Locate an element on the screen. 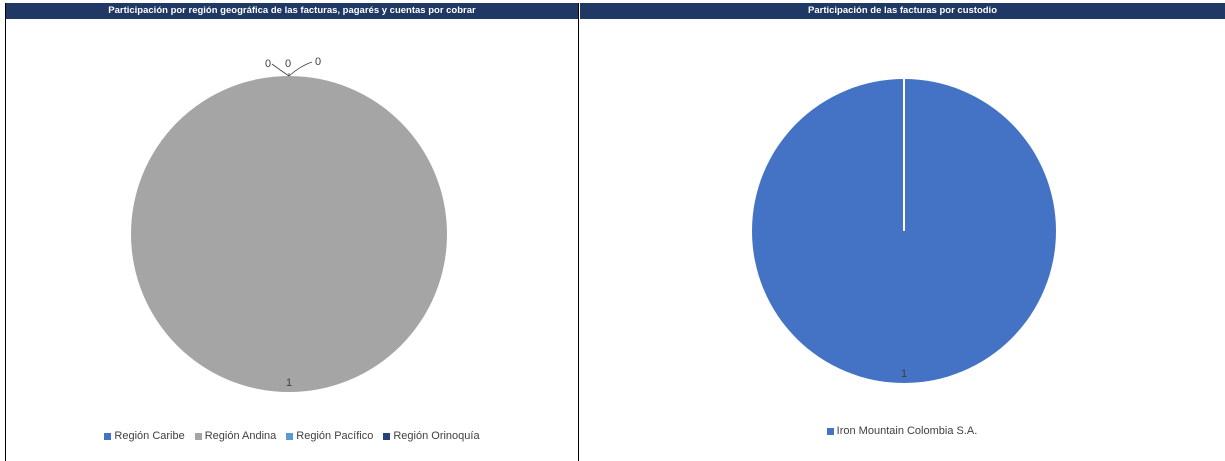 This screenshot has width=1225, height=461. legend-label: Región Pacífico is located at coordinates (335, 436).